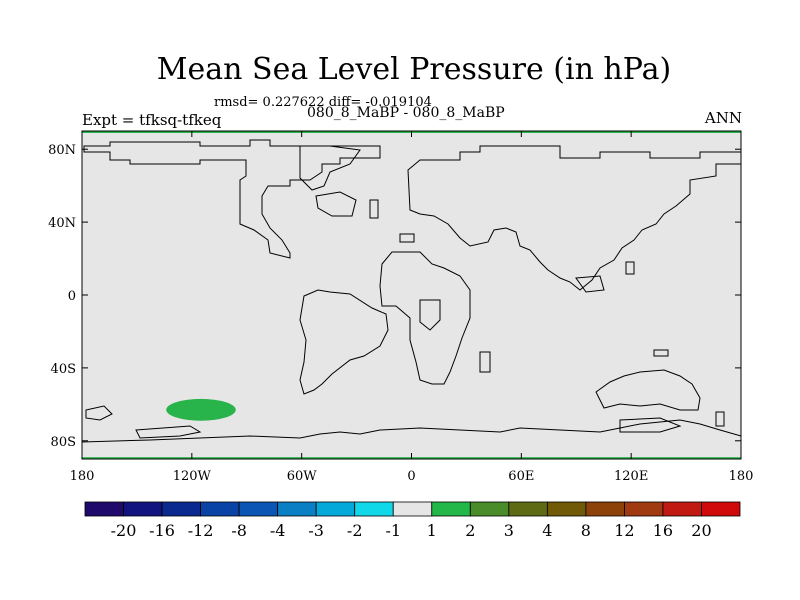  I want to click on coastline-new-zealand, so click(661, 353).